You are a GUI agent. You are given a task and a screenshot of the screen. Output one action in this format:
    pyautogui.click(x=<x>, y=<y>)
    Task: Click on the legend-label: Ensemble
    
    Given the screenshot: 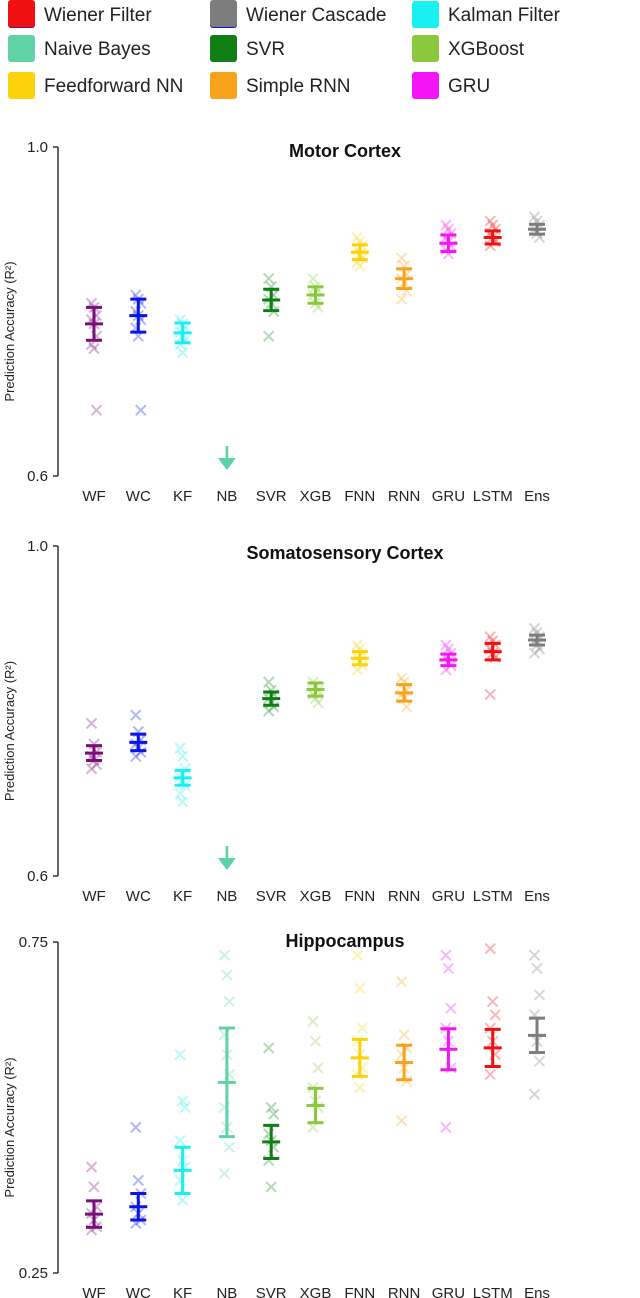 What is the action you would take?
    pyautogui.click(x=288, y=2)
    